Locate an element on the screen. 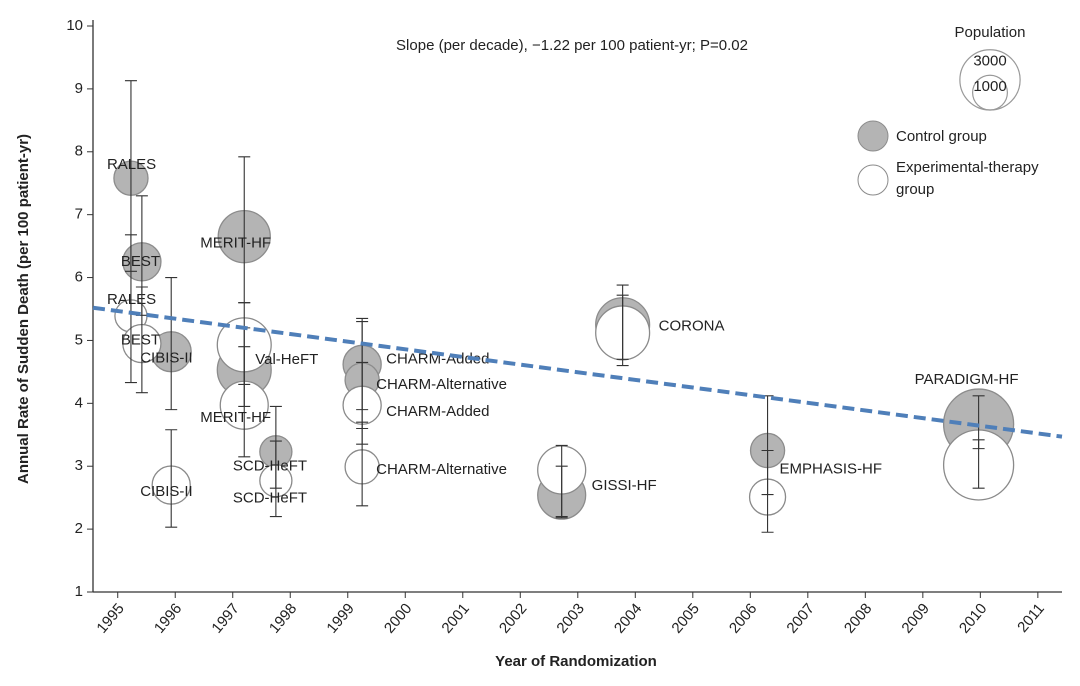 The image size is (1080, 686). x-tick-label: 1999 is located at coordinates (340, 618).